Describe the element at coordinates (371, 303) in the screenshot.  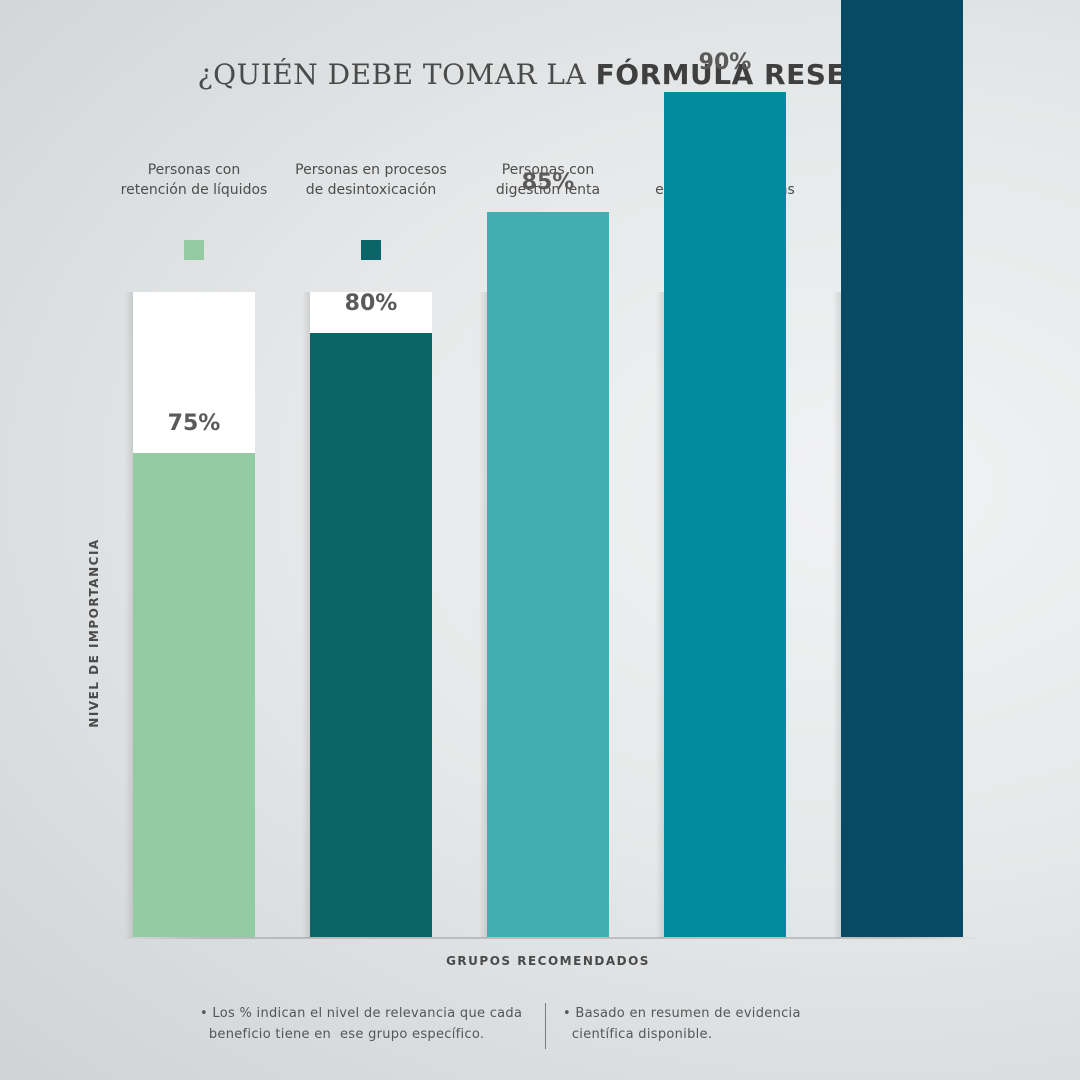
I see `bar-value-label: 80%` at that location.